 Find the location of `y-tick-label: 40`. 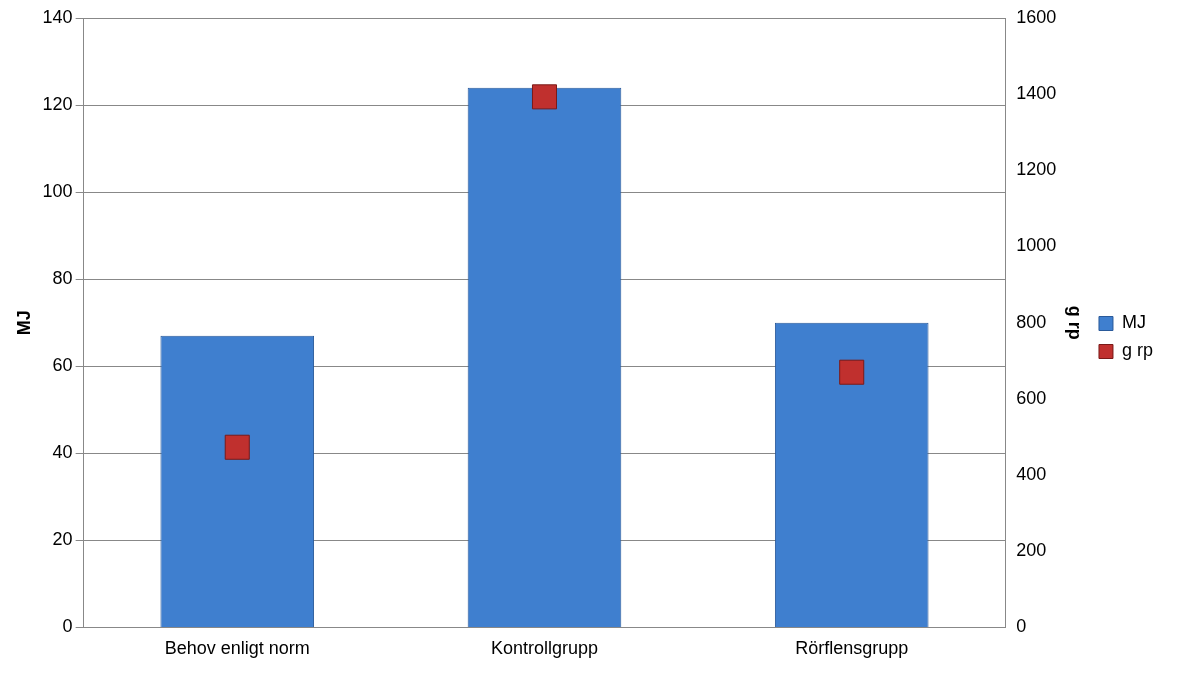

y-tick-label: 40 is located at coordinates (62, 452).